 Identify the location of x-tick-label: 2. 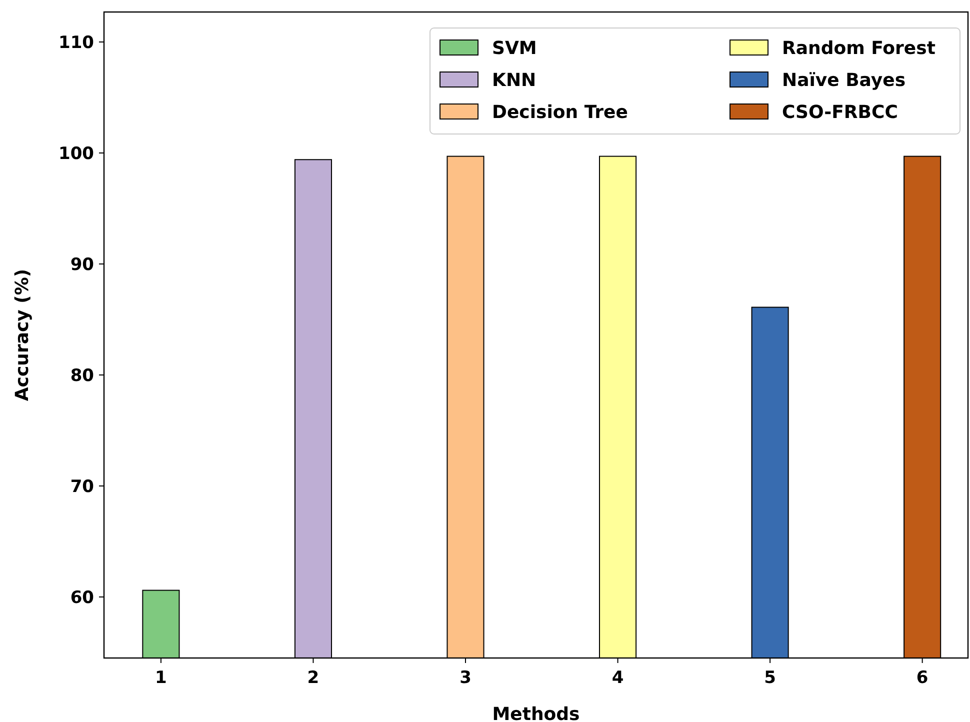
(313, 678).